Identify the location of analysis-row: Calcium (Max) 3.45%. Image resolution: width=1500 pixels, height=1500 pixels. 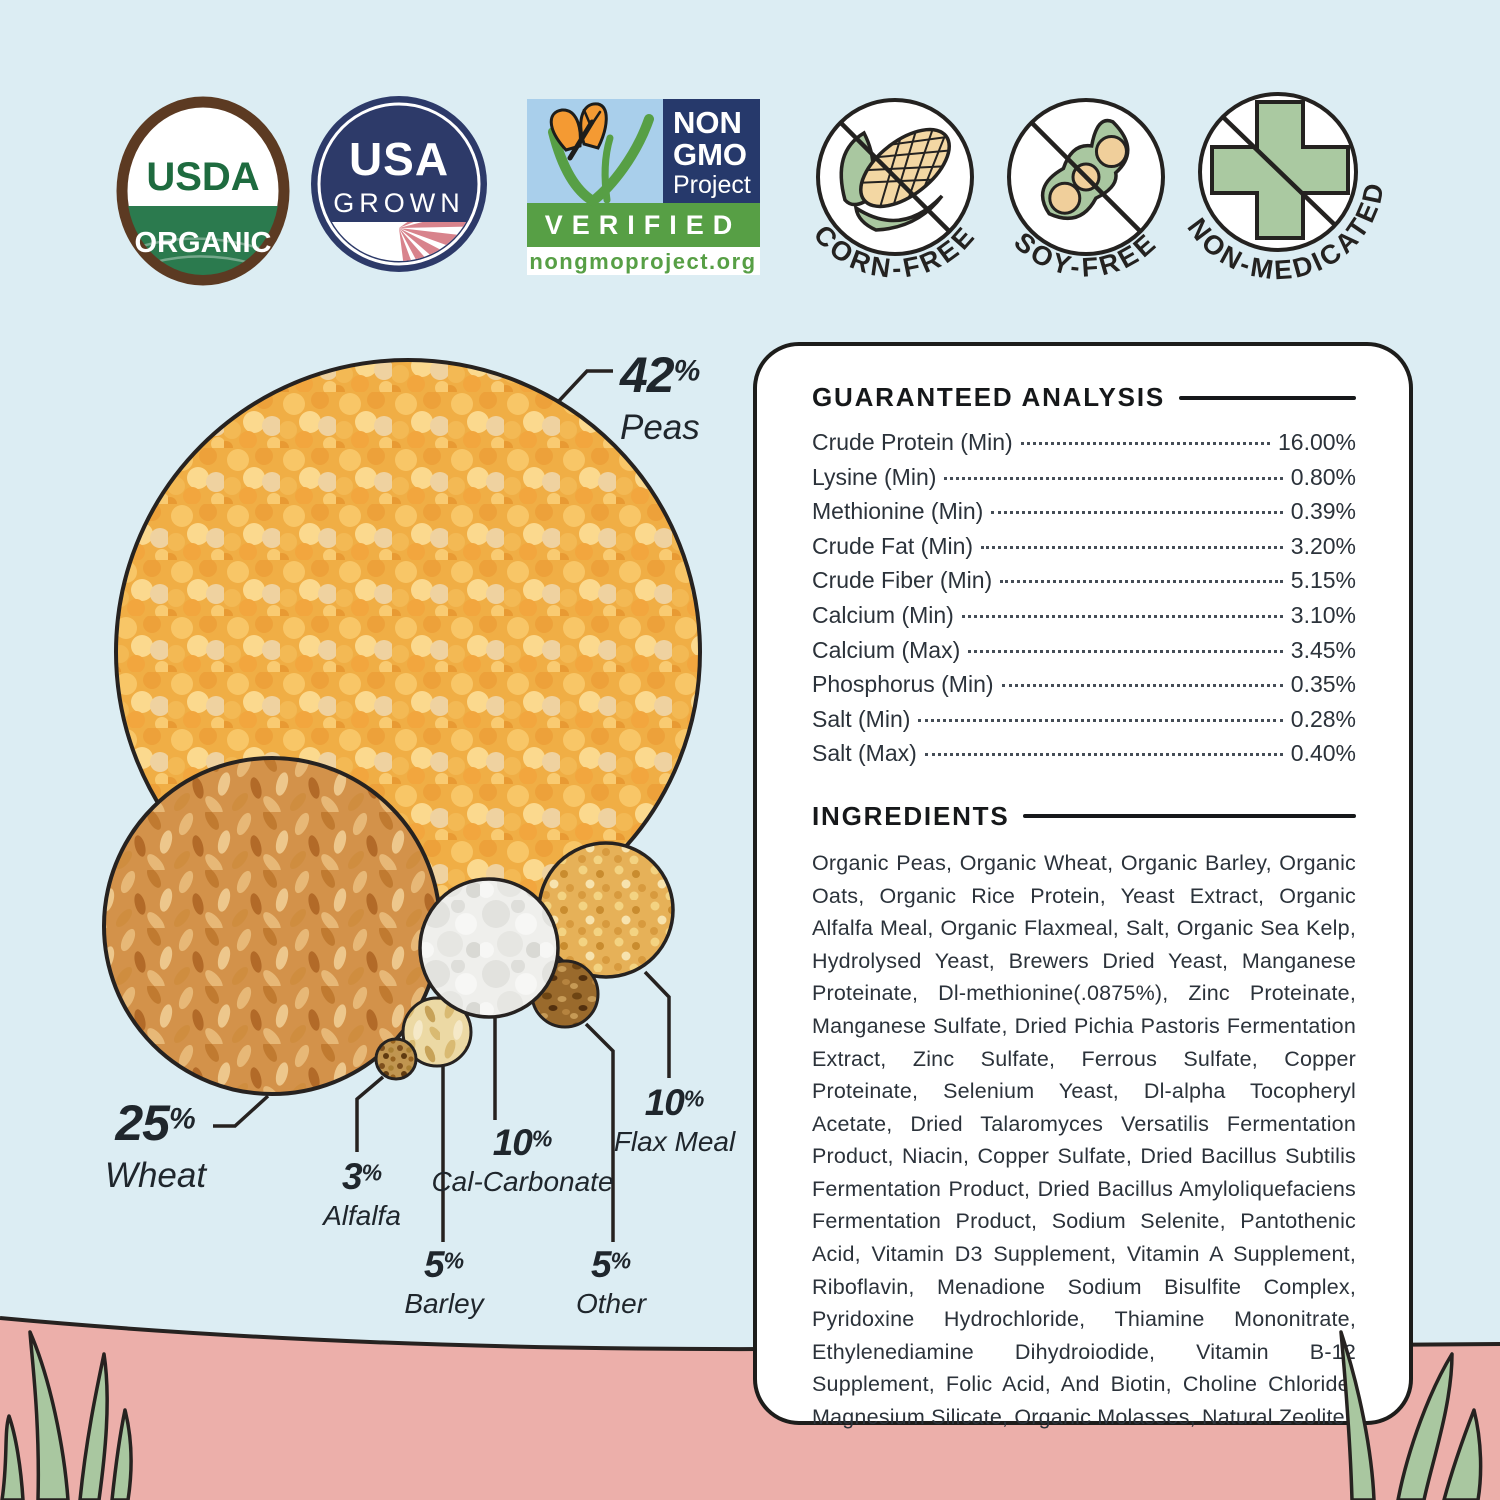
(1084, 654).